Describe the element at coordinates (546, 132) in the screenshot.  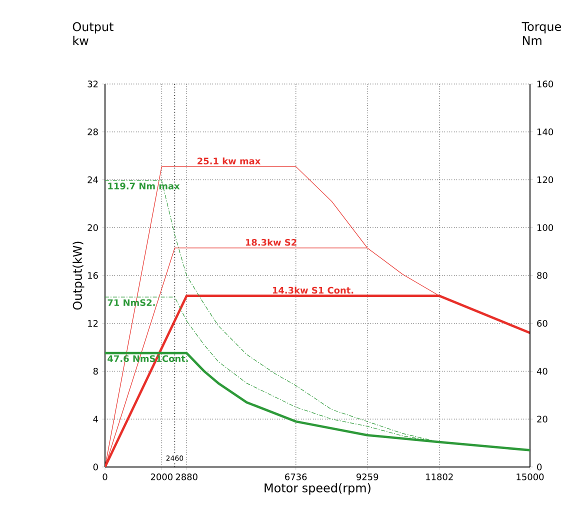
I see `y2-tick-label: 140` at that location.